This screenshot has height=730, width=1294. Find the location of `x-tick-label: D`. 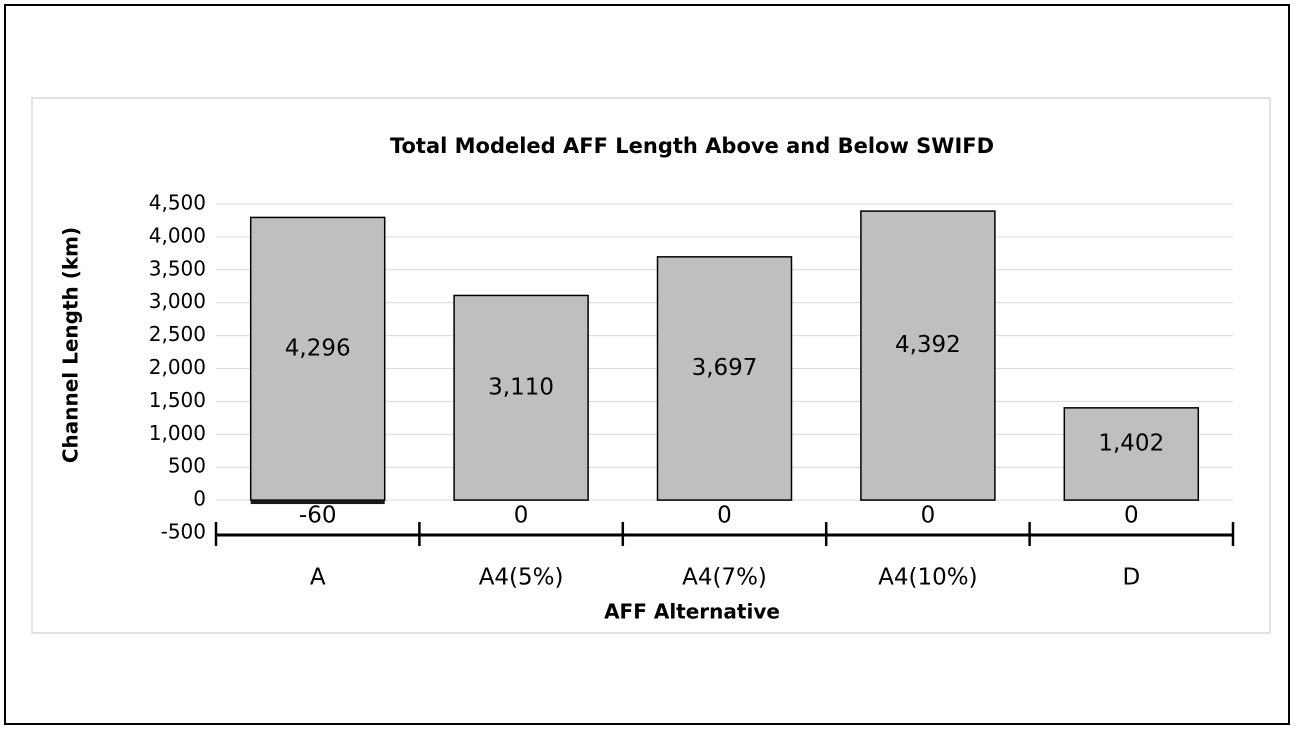

x-tick-label: D is located at coordinates (1131, 578).